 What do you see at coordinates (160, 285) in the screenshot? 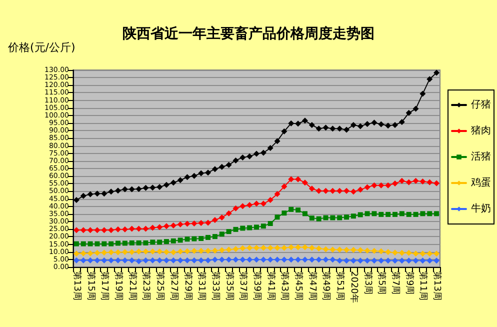
I see `x-tick-label: 第25周` at bounding box center [160, 285].